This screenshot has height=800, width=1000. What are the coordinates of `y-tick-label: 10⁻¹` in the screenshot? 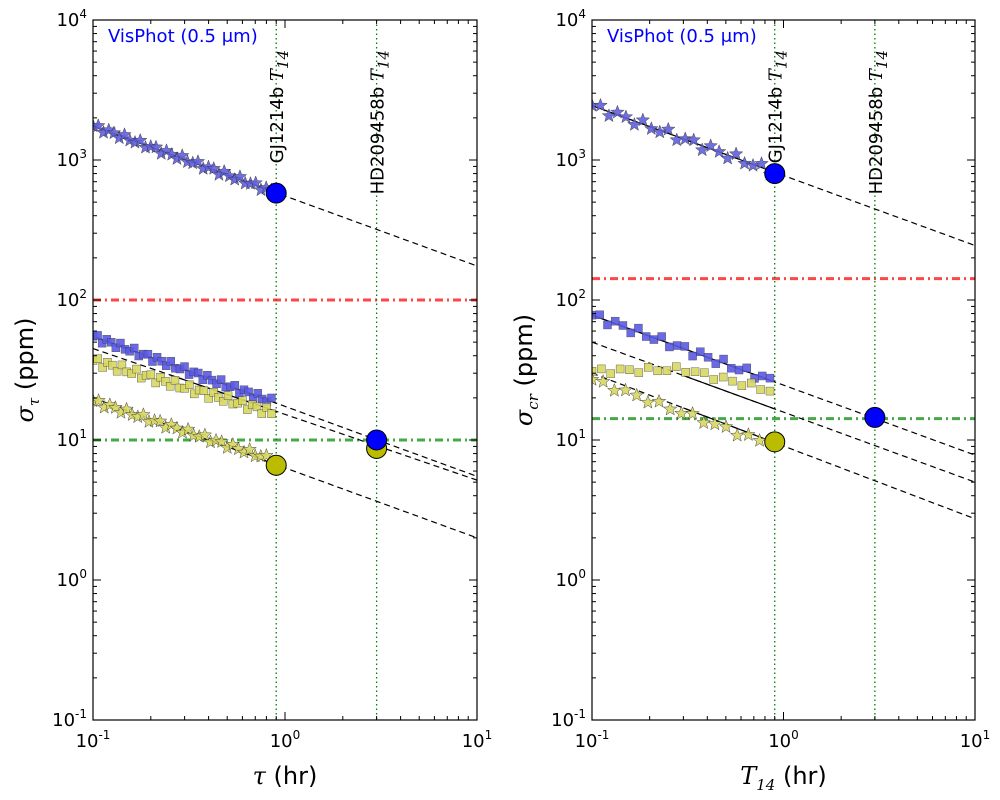 It's located at (69, 719).